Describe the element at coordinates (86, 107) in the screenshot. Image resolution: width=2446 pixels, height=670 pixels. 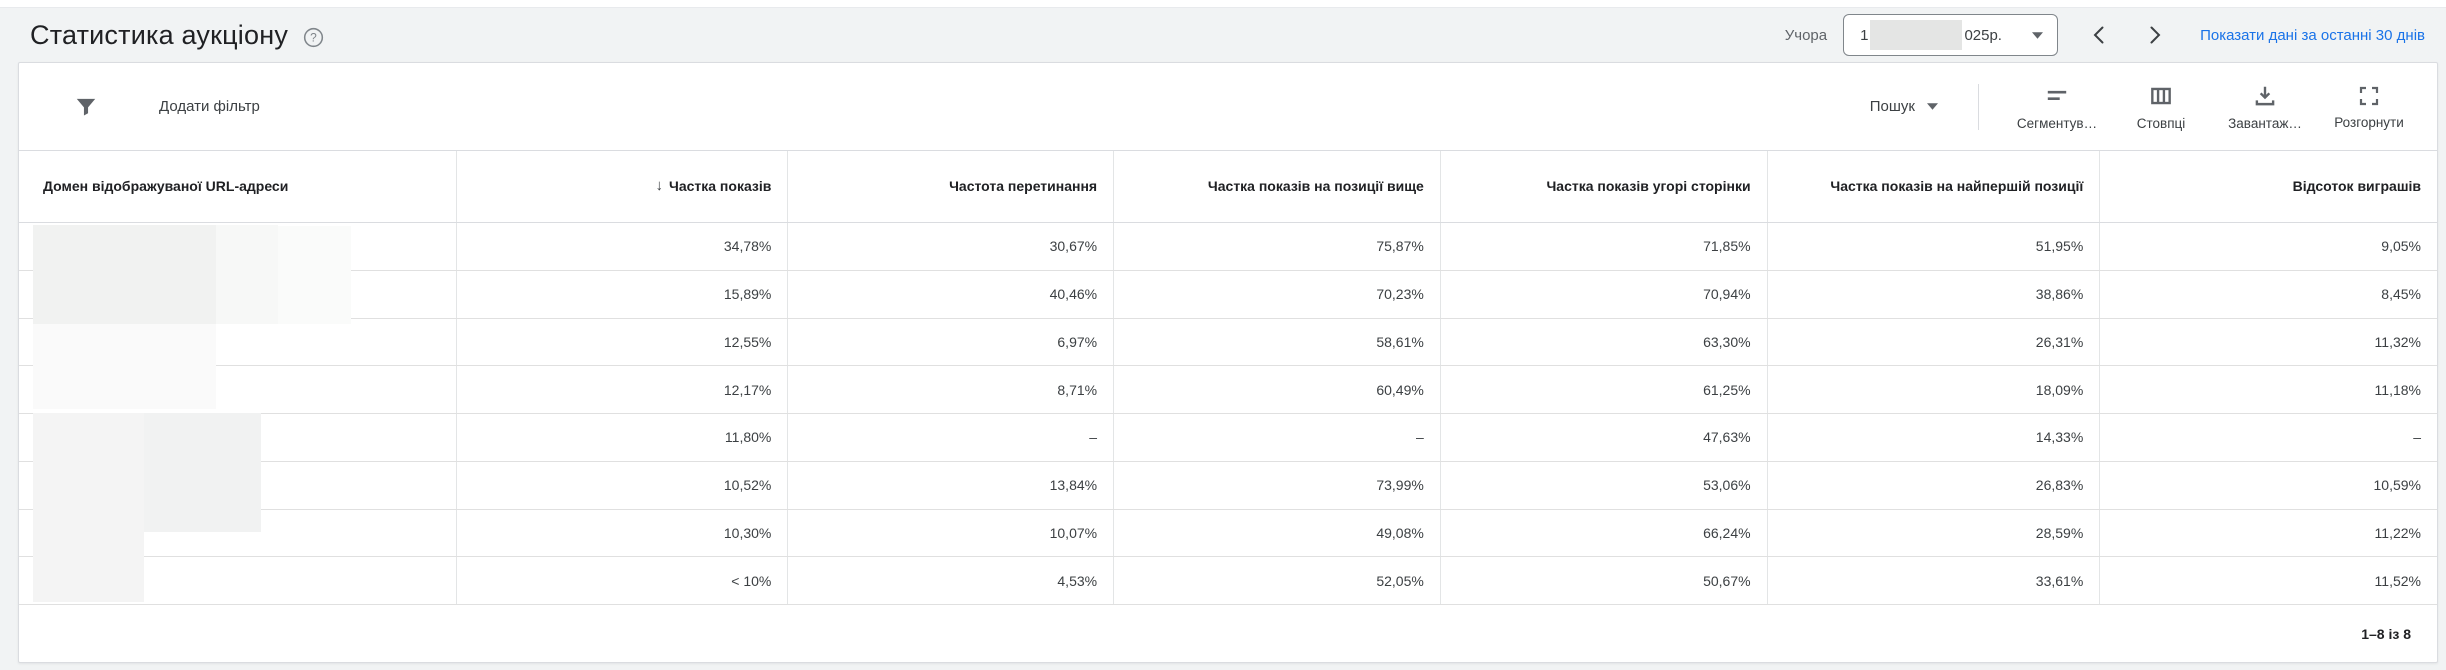
I see `filter-icon` at that location.